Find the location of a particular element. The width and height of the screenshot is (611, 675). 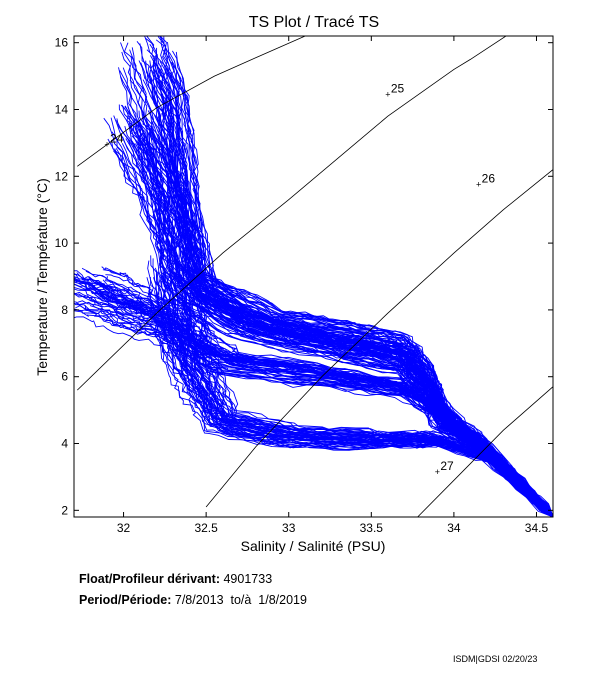

x-tick-label: 34.5 is located at coordinates (537, 528).